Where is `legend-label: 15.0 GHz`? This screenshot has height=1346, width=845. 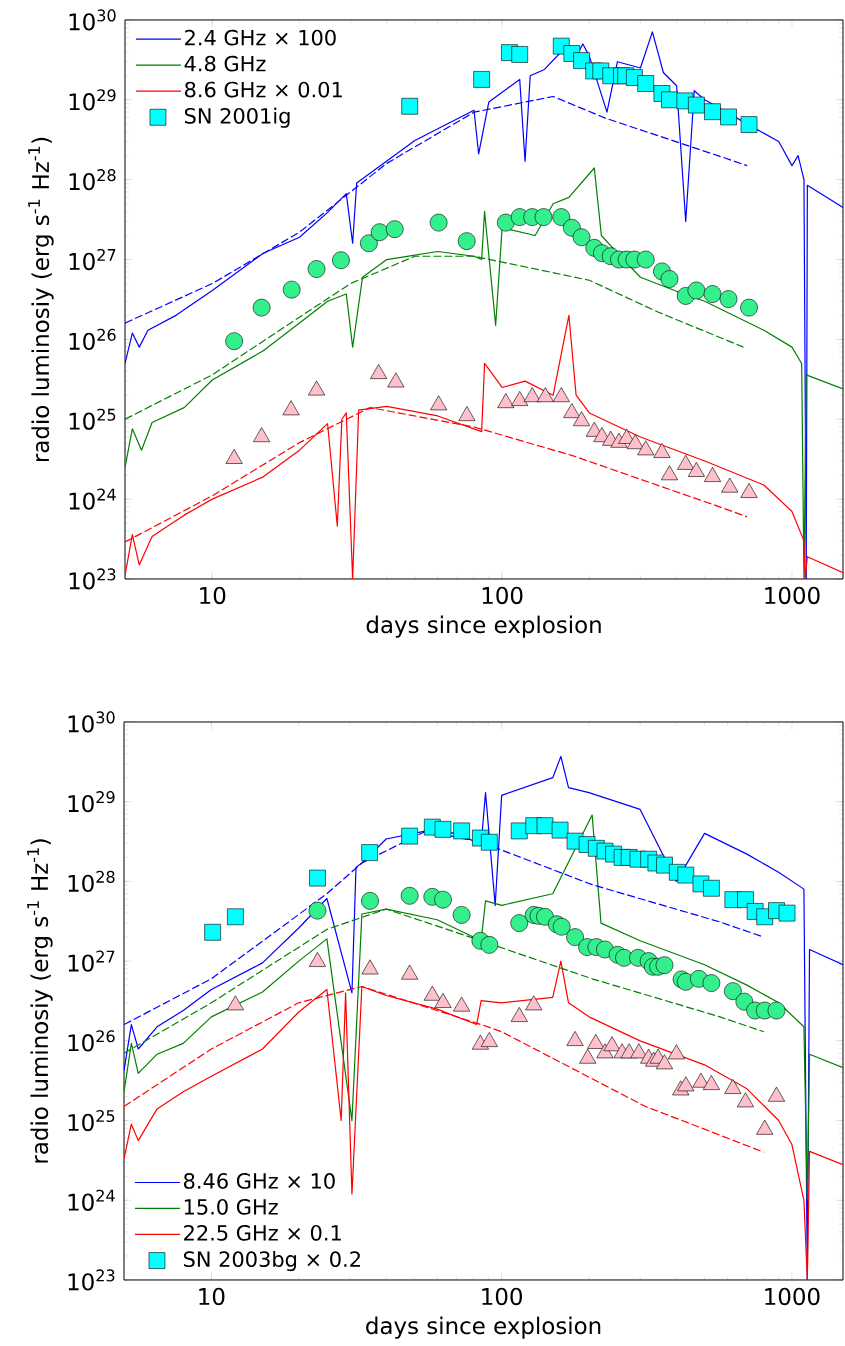 legend-label: 15.0 GHz is located at coordinates (231, 1206).